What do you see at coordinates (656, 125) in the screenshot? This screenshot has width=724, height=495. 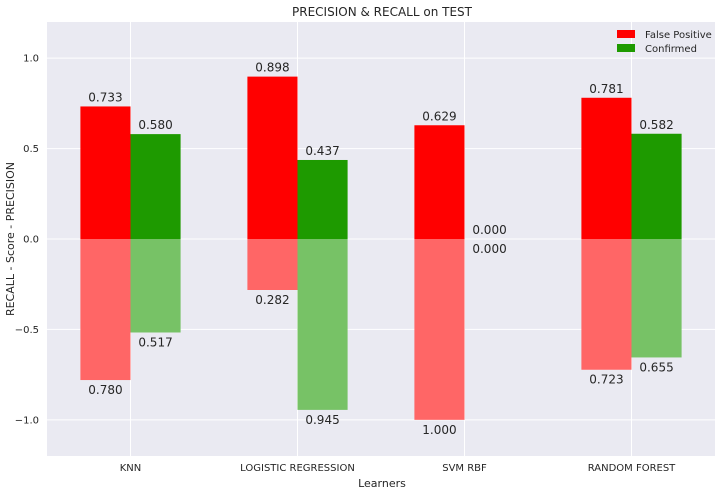 I see `data-label-precision: 0.582` at bounding box center [656, 125].